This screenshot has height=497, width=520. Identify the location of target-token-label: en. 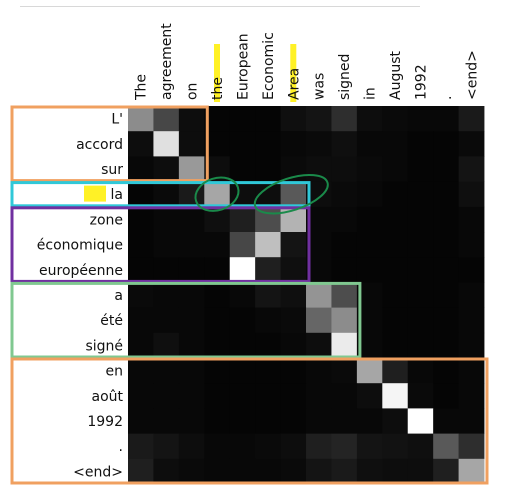
(115, 372).